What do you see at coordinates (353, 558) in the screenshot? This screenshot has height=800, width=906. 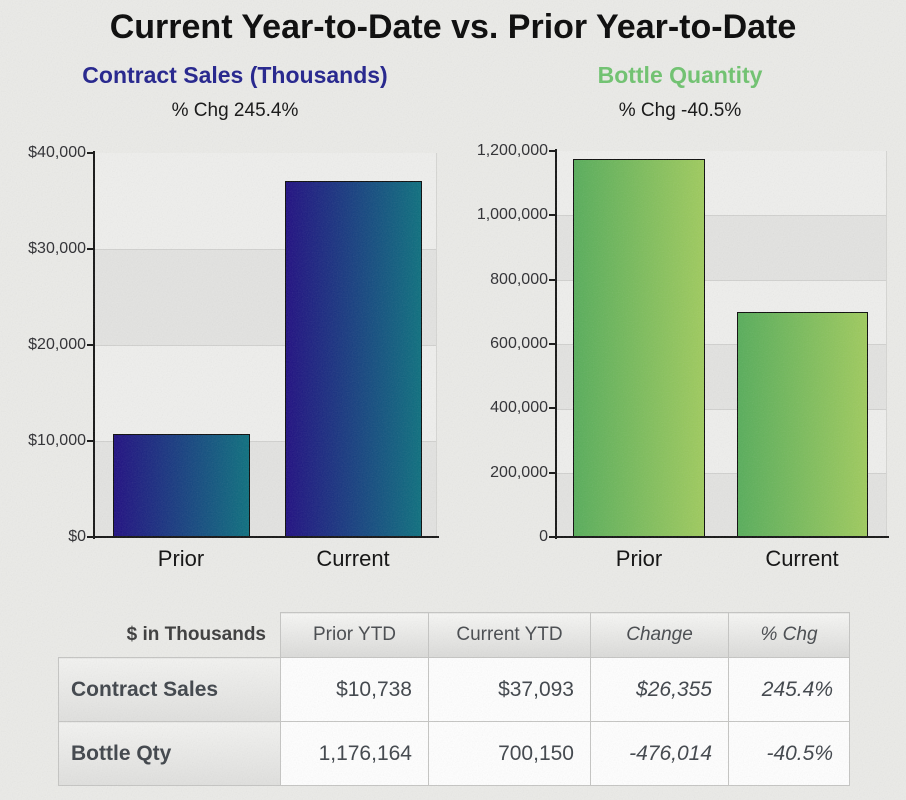 I see `contract-category-label-current: Current` at bounding box center [353, 558].